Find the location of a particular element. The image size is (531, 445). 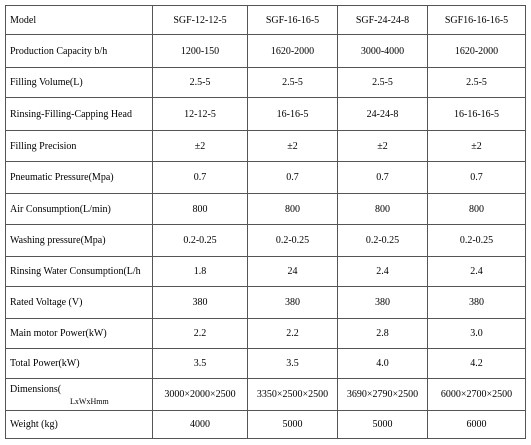

value-cell: 2.8 is located at coordinates (382, 333).